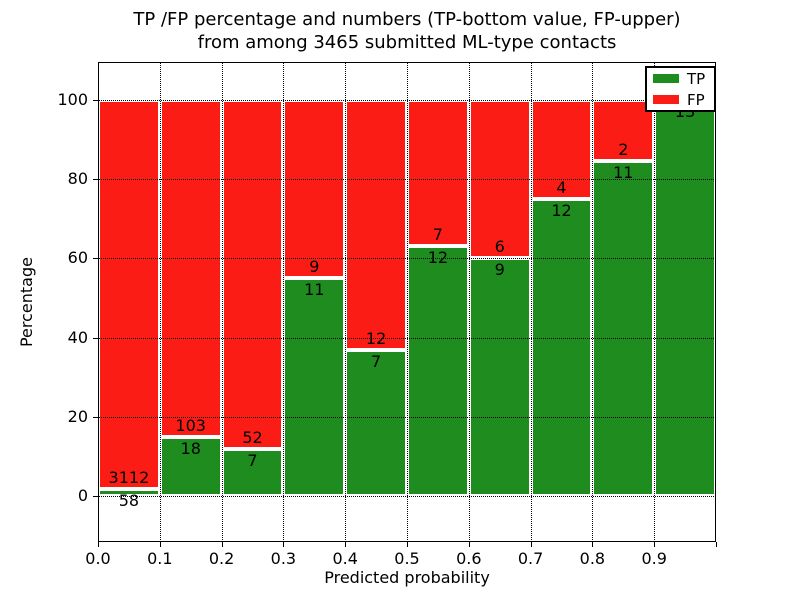 The width and height of the screenshot is (800, 600). What do you see at coordinates (129, 500) in the screenshot?
I see `tp-count-label-0: 58` at bounding box center [129, 500].